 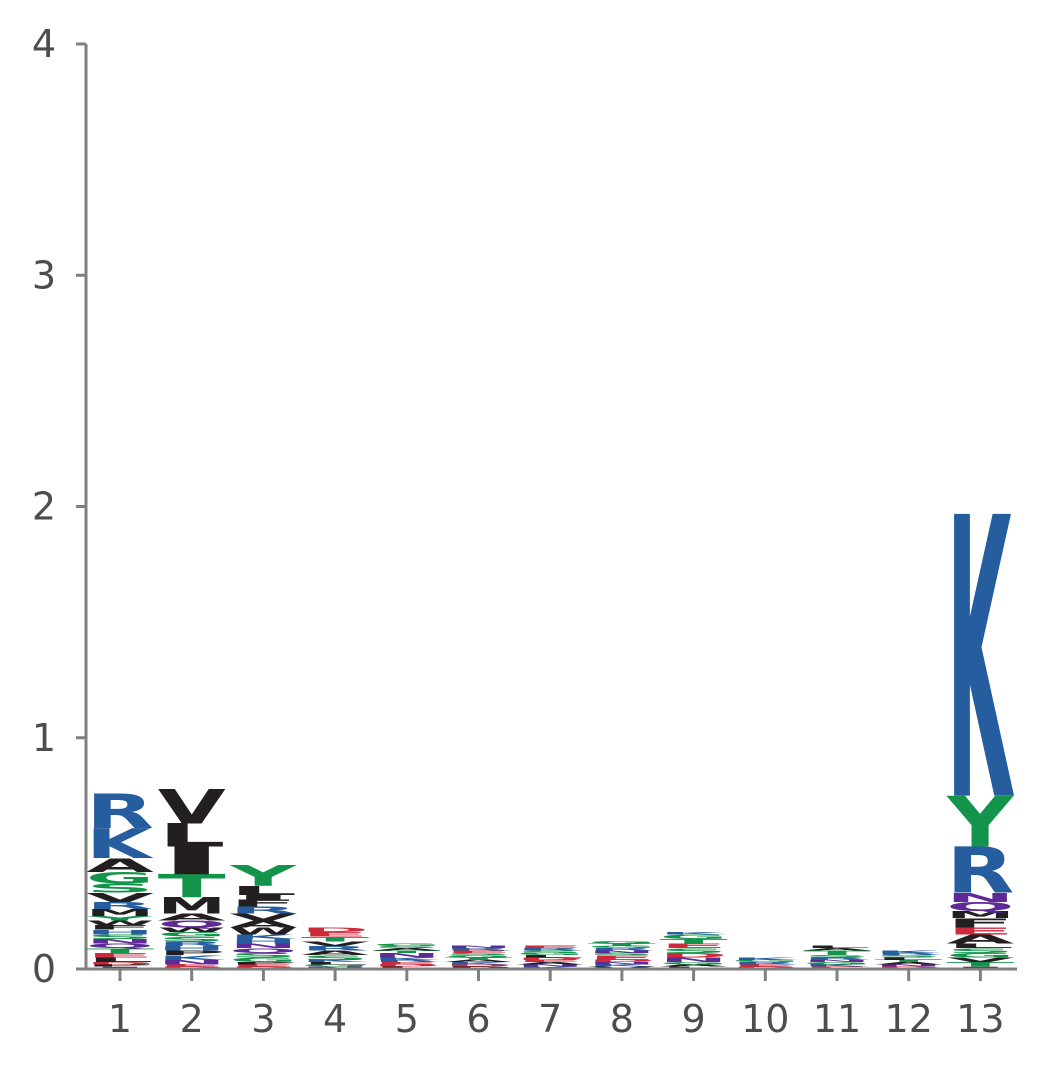 I want to click on y-tick-label: 2, so click(x=44, y=507).